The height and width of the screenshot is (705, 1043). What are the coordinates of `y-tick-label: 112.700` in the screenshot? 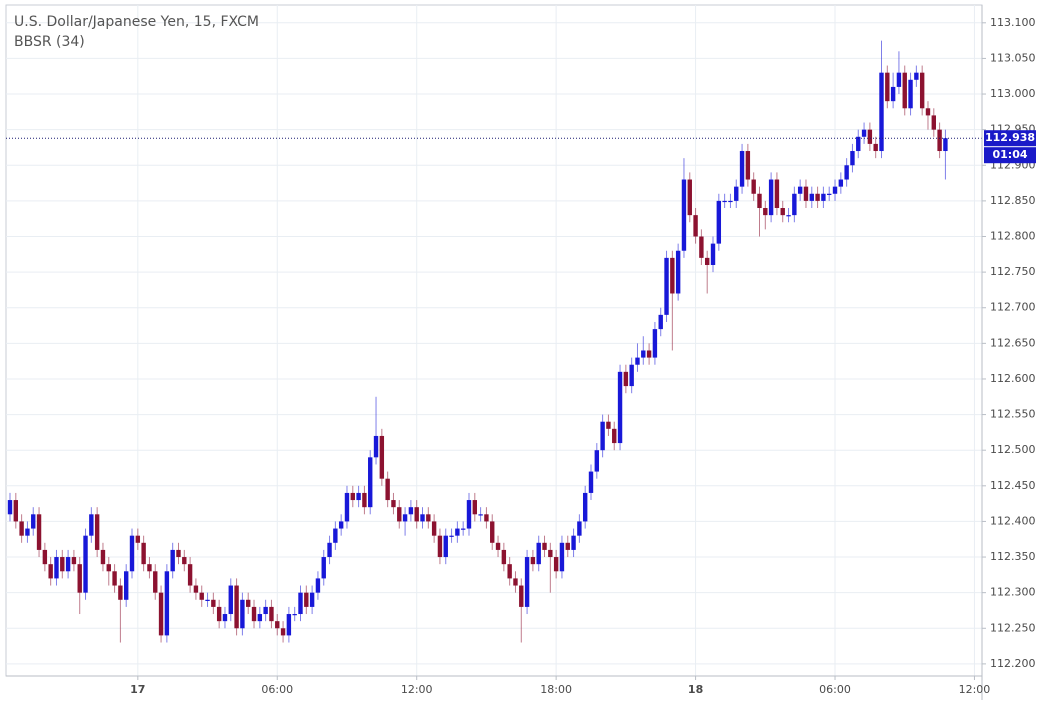 It's located at (1013, 307).